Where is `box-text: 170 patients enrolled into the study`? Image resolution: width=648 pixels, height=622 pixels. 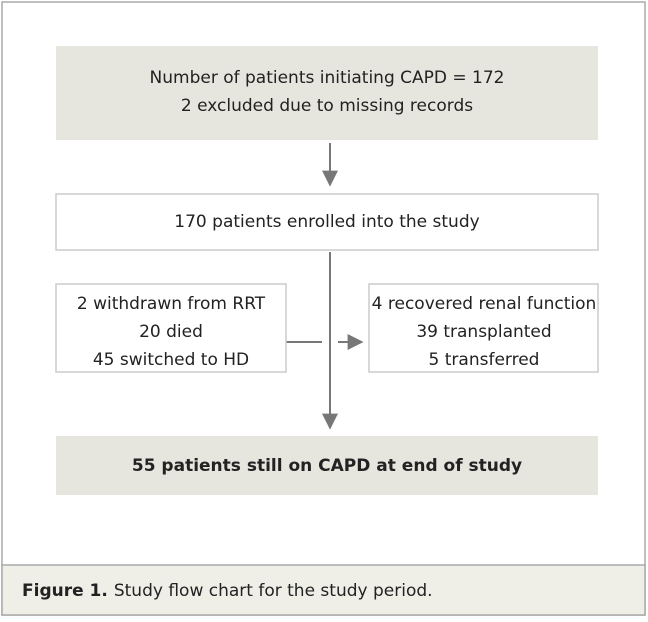 box-text: 170 patients enrolled into the study is located at coordinates (326, 222).